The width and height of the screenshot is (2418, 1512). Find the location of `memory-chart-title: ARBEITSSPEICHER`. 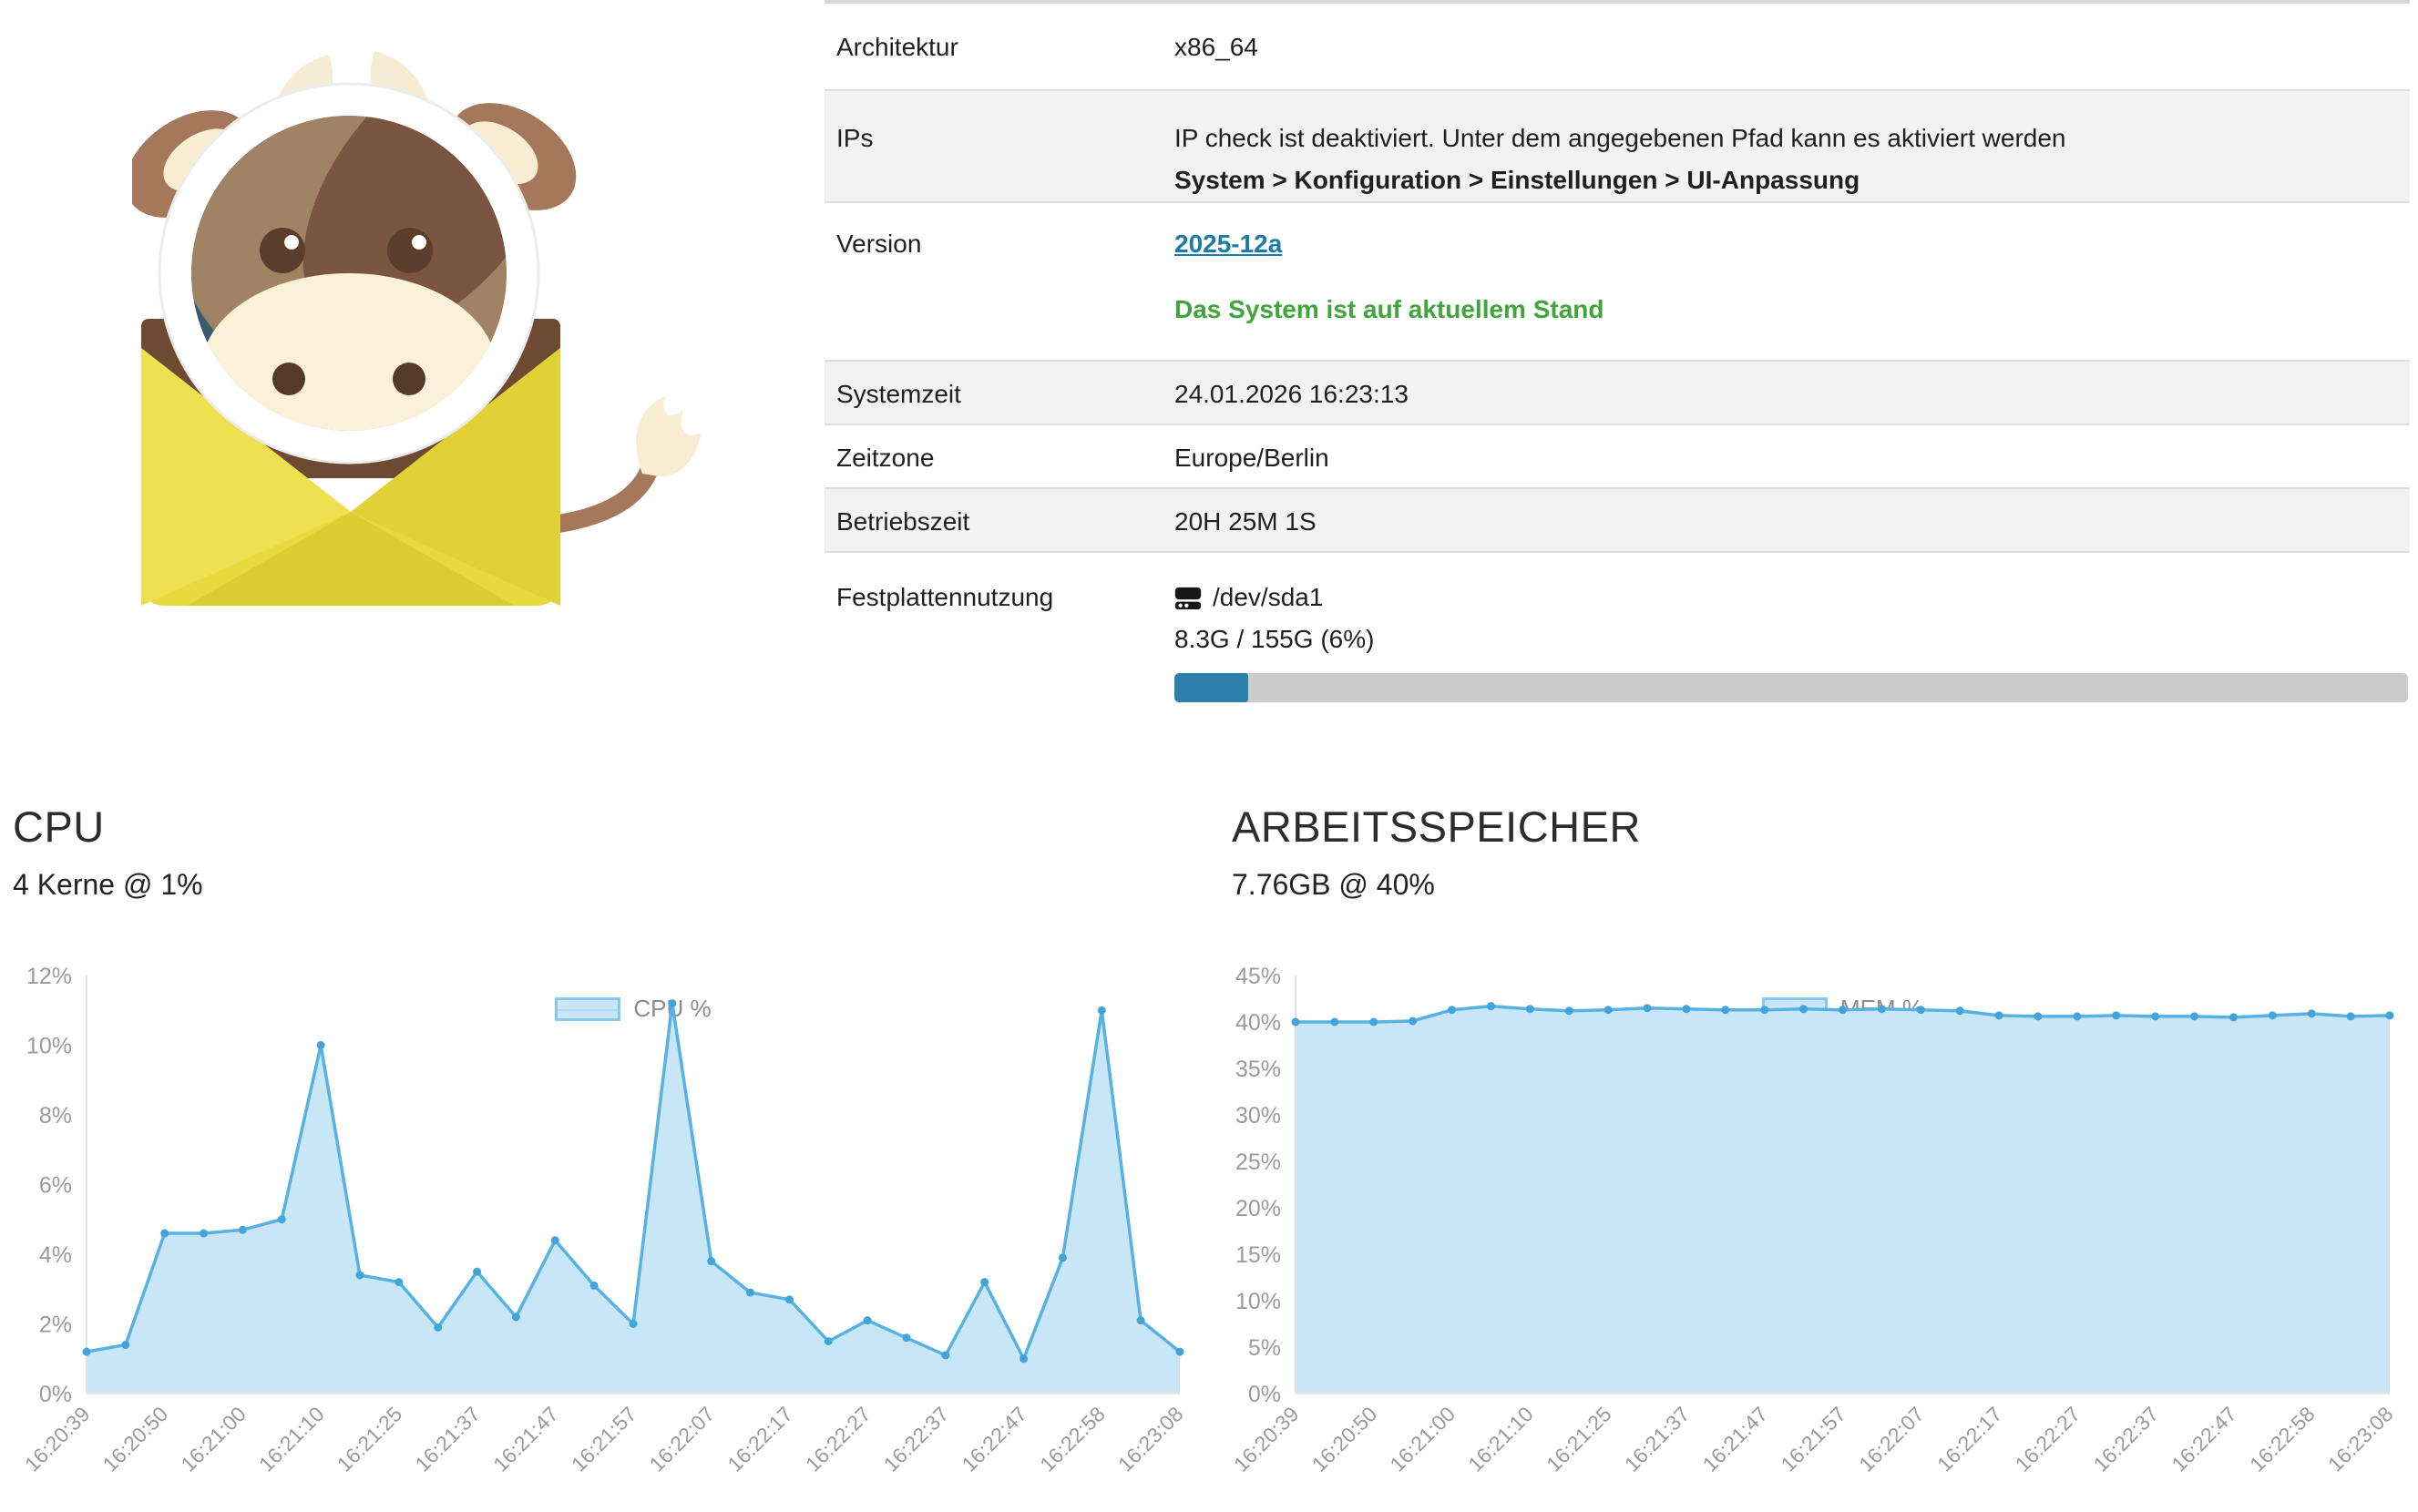

memory-chart-title: ARBEITSSPEICHER is located at coordinates (1436, 826).